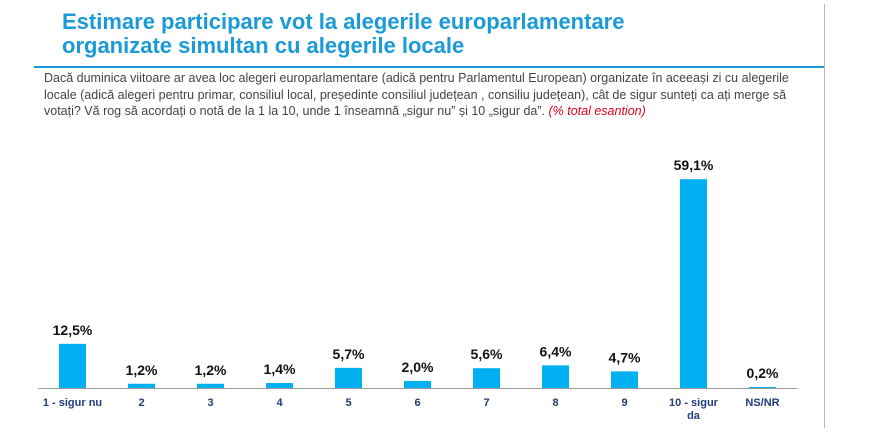  Describe the element at coordinates (210, 403) in the screenshot. I see `category-label-3: 3` at that location.